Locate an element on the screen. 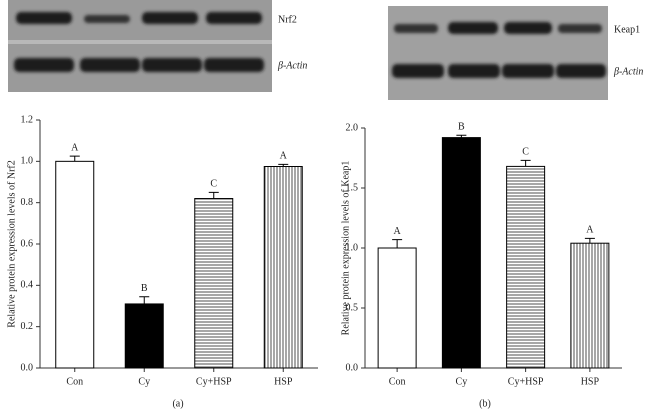  panel-label: (a) is located at coordinates (177, 403).